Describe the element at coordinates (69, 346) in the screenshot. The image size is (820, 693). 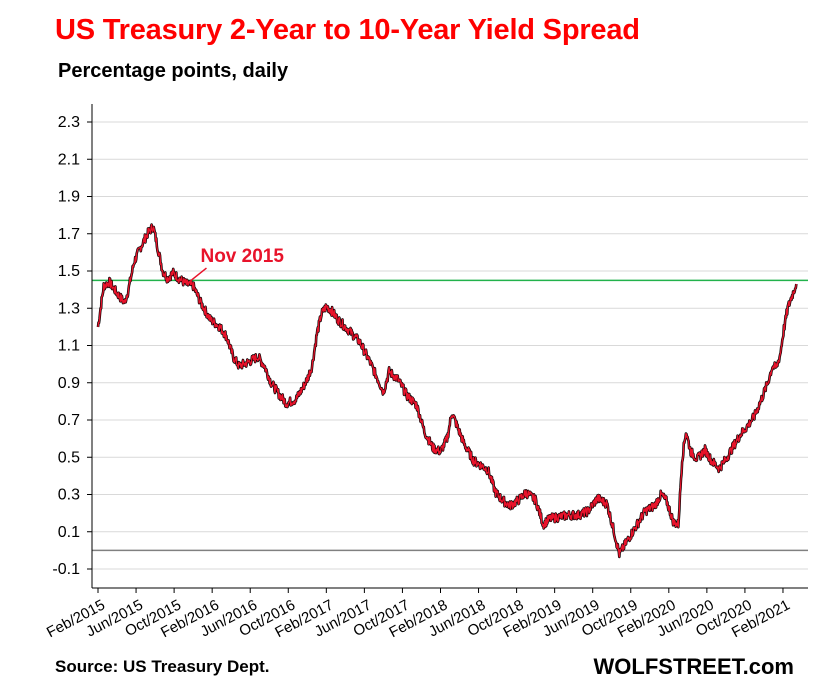
I see `y-tick-label: 1.1` at that location.